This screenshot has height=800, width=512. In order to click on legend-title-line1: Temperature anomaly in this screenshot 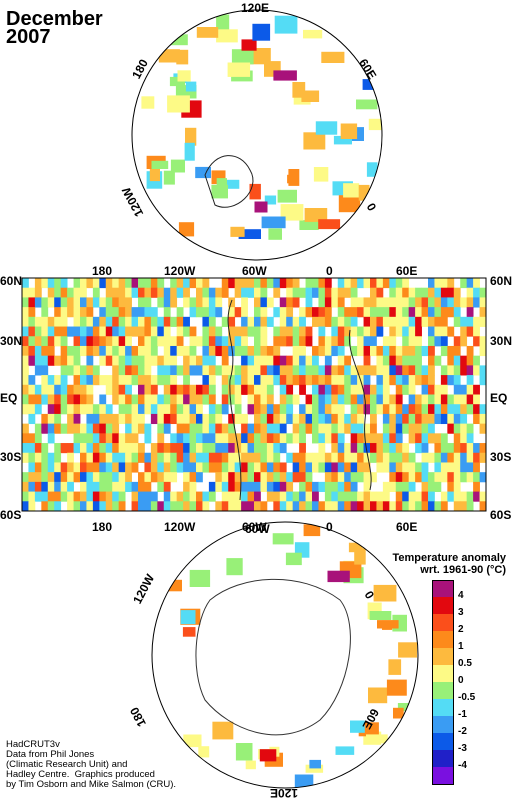, I will do `click(449, 558)`.